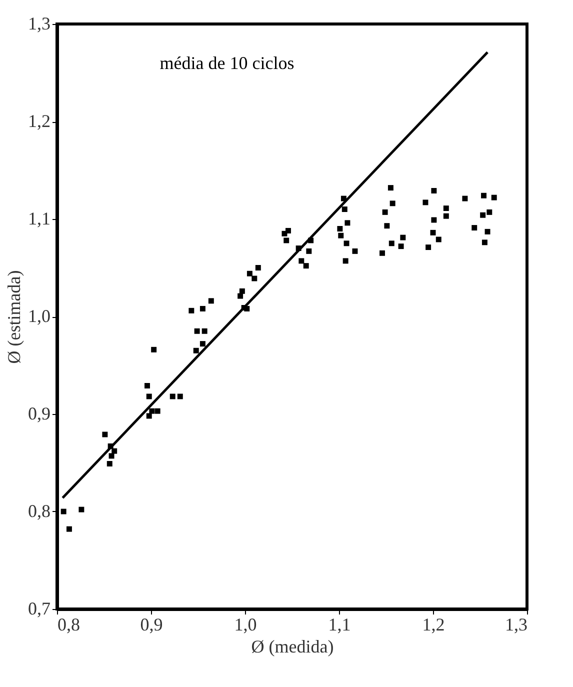  What do you see at coordinates (39, 608) in the screenshot?
I see `y-tick-label: 0,7` at bounding box center [39, 608].